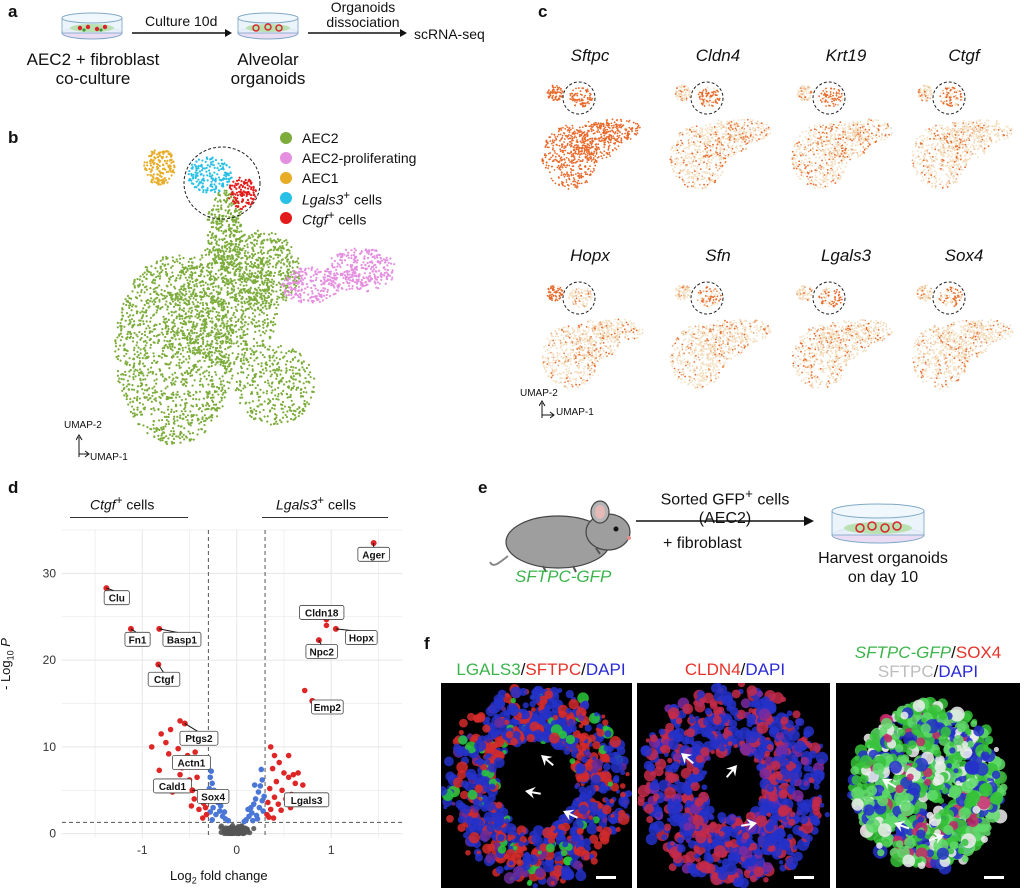 Image resolution: width=1024 pixels, height=892 pixels. What do you see at coordinates (122, 503) in the screenshot?
I see `ctgf-group-label: Ctgf+ cells` at bounding box center [122, 503].